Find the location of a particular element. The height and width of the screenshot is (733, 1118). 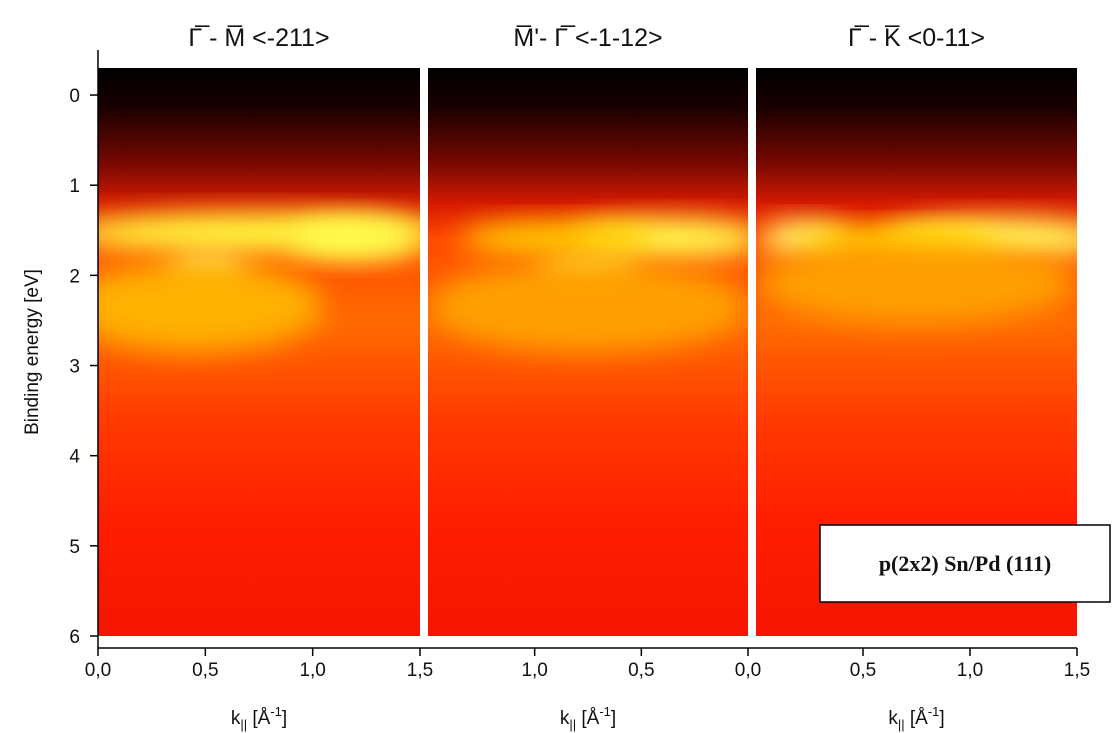

y-tick-label: 3 is located at coordinates (74, 367).